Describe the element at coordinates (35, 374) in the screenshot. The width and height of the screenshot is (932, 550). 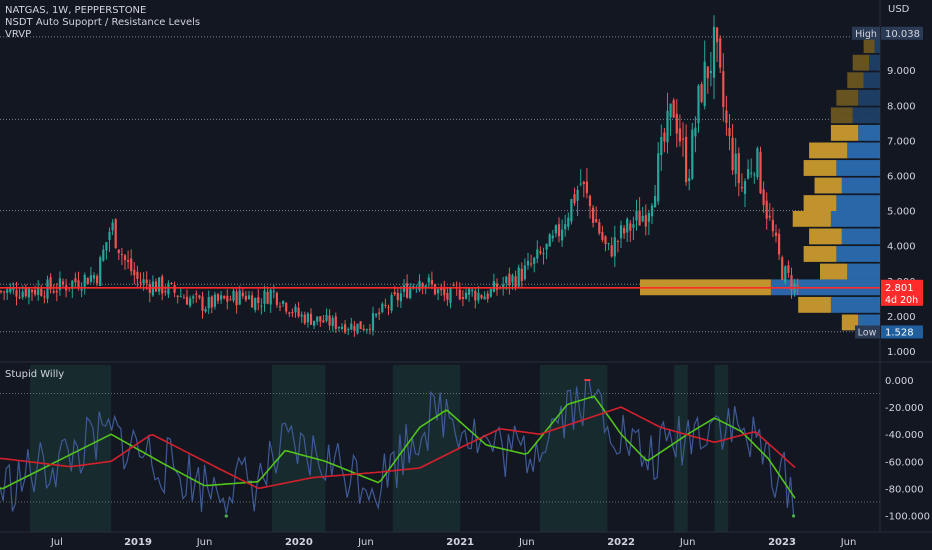
I see `oscillator-title: Stupid Willy` at that location.